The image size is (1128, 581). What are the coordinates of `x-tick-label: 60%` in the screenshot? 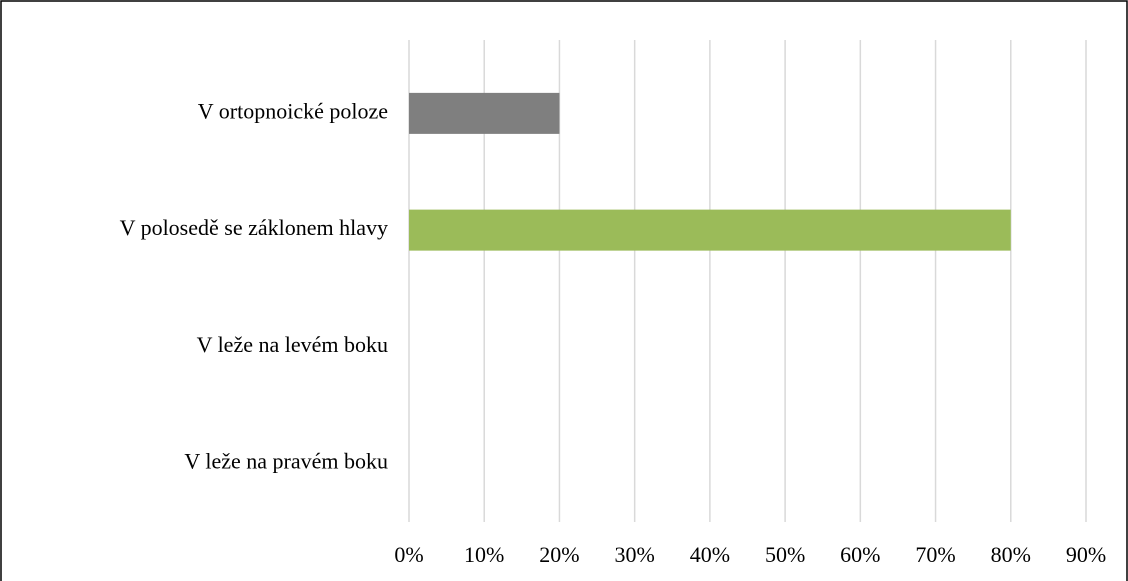 It's located at (860, 554).